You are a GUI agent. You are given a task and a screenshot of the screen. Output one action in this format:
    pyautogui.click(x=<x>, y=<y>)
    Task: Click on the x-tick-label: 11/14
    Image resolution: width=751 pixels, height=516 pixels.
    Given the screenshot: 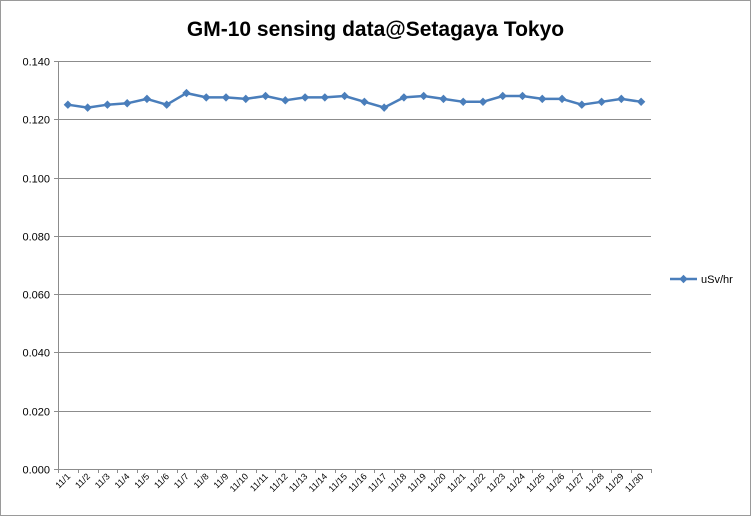 What is the action you would take?
    pyautogui.click(x=318, y=482)
    